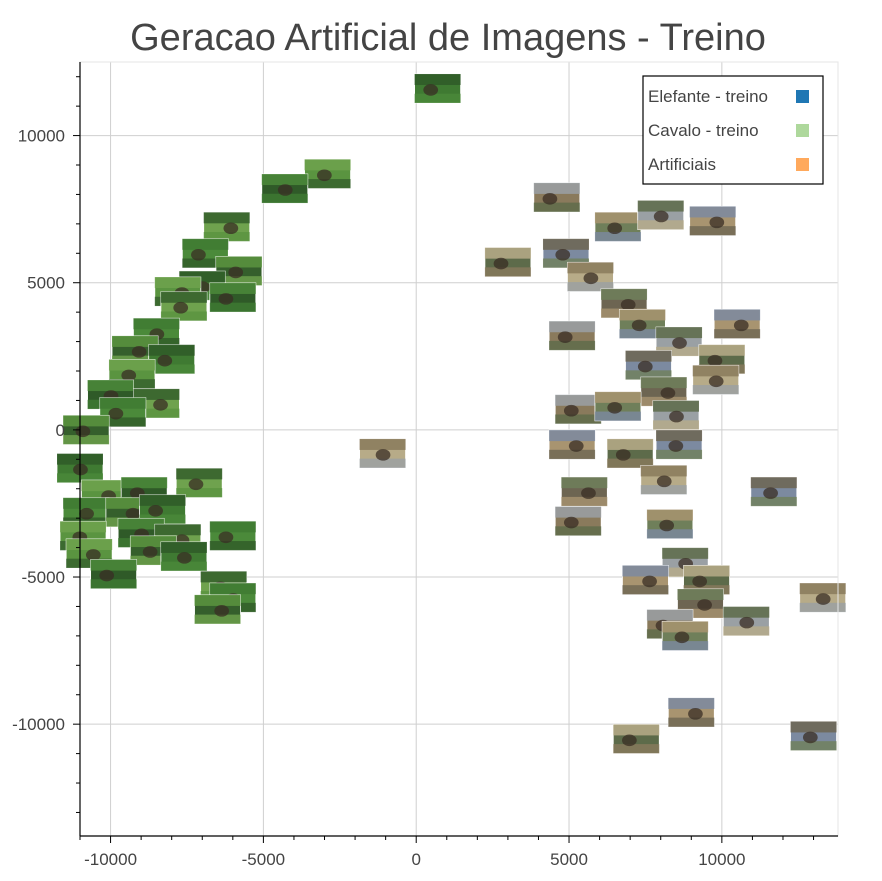 This screenshot has height=881, width=882. What do you see at coordinates (415, 859) in the screenshot?
I see `x-tick-label: 0` at bounding box center [415, 859].